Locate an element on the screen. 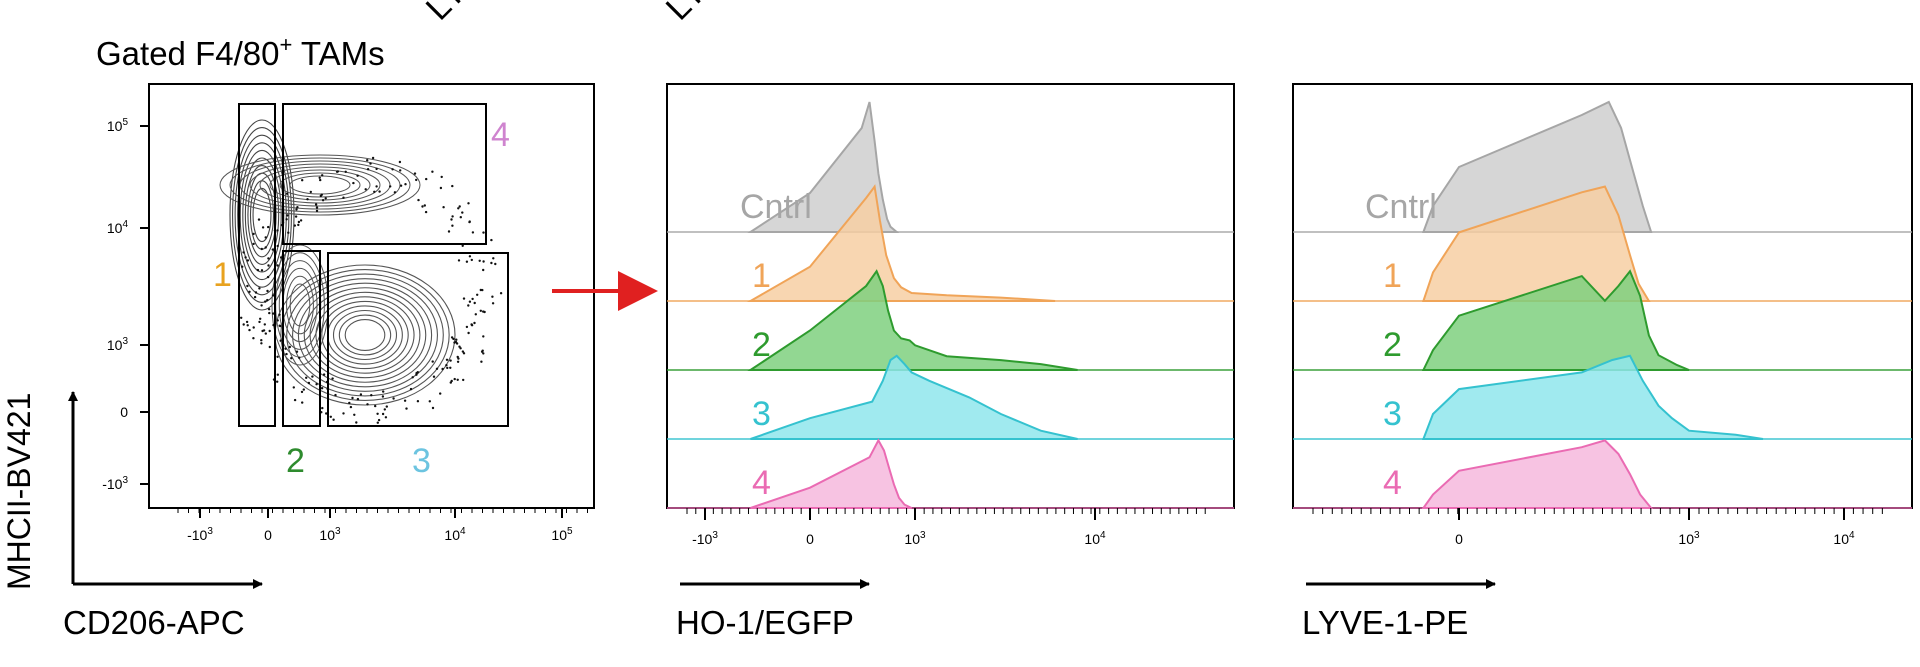 Image resolution: width=1920 pixels, height=667 pixels. series-label: 3 is located at coordinates (1392, 414).